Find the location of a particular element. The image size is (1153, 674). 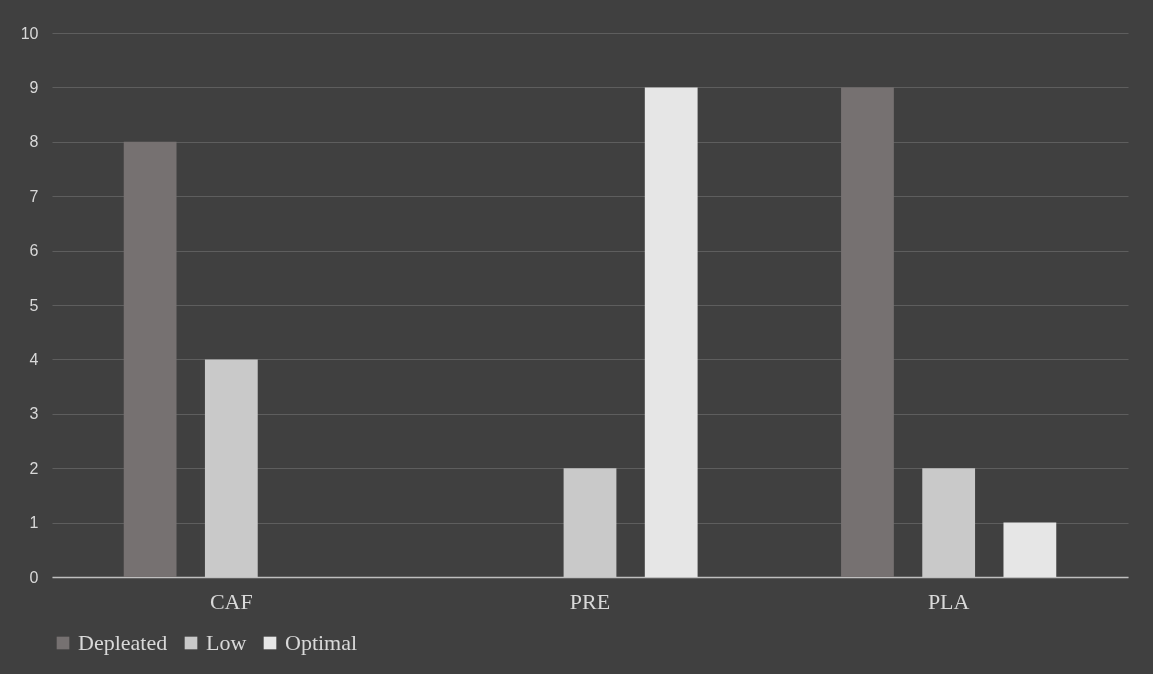

legend-label: Depleated is located at coordinates (123, 642).